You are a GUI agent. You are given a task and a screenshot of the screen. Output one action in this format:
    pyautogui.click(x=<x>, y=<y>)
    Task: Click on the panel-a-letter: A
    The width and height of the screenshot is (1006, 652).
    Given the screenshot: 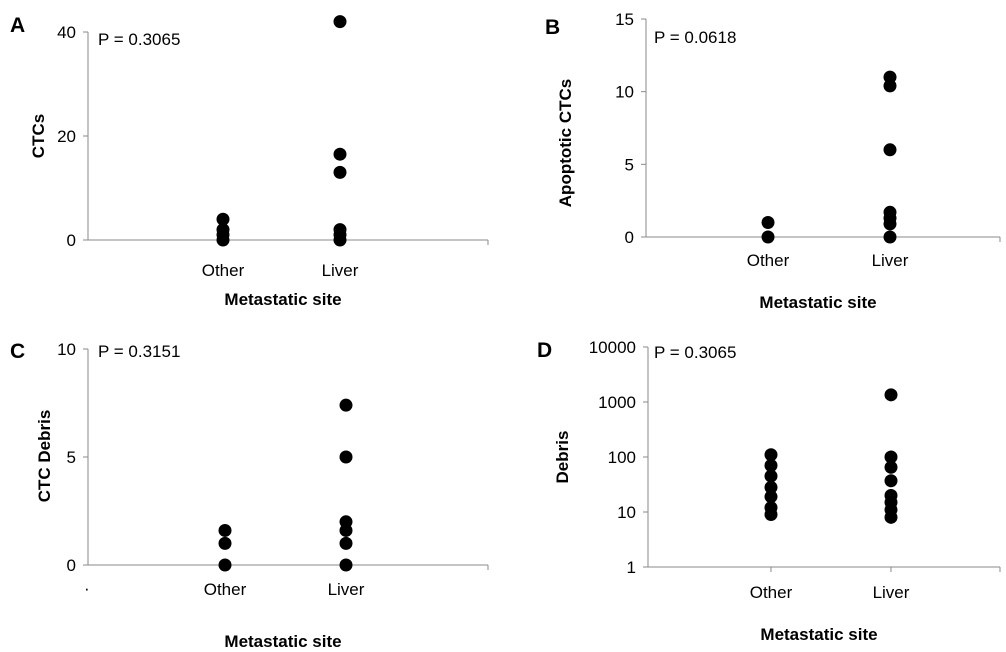 What is the action you would take?
    pyautogui.click(x=17, y=25)
    